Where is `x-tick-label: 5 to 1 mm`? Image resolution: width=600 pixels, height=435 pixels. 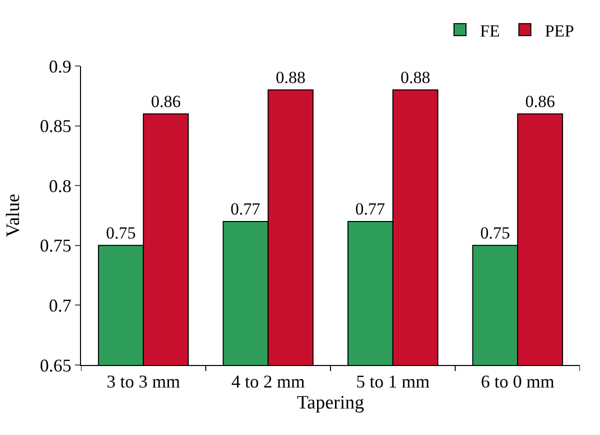
x-tick-label: 5 to 1 mm is located at coordinates (393, 382).